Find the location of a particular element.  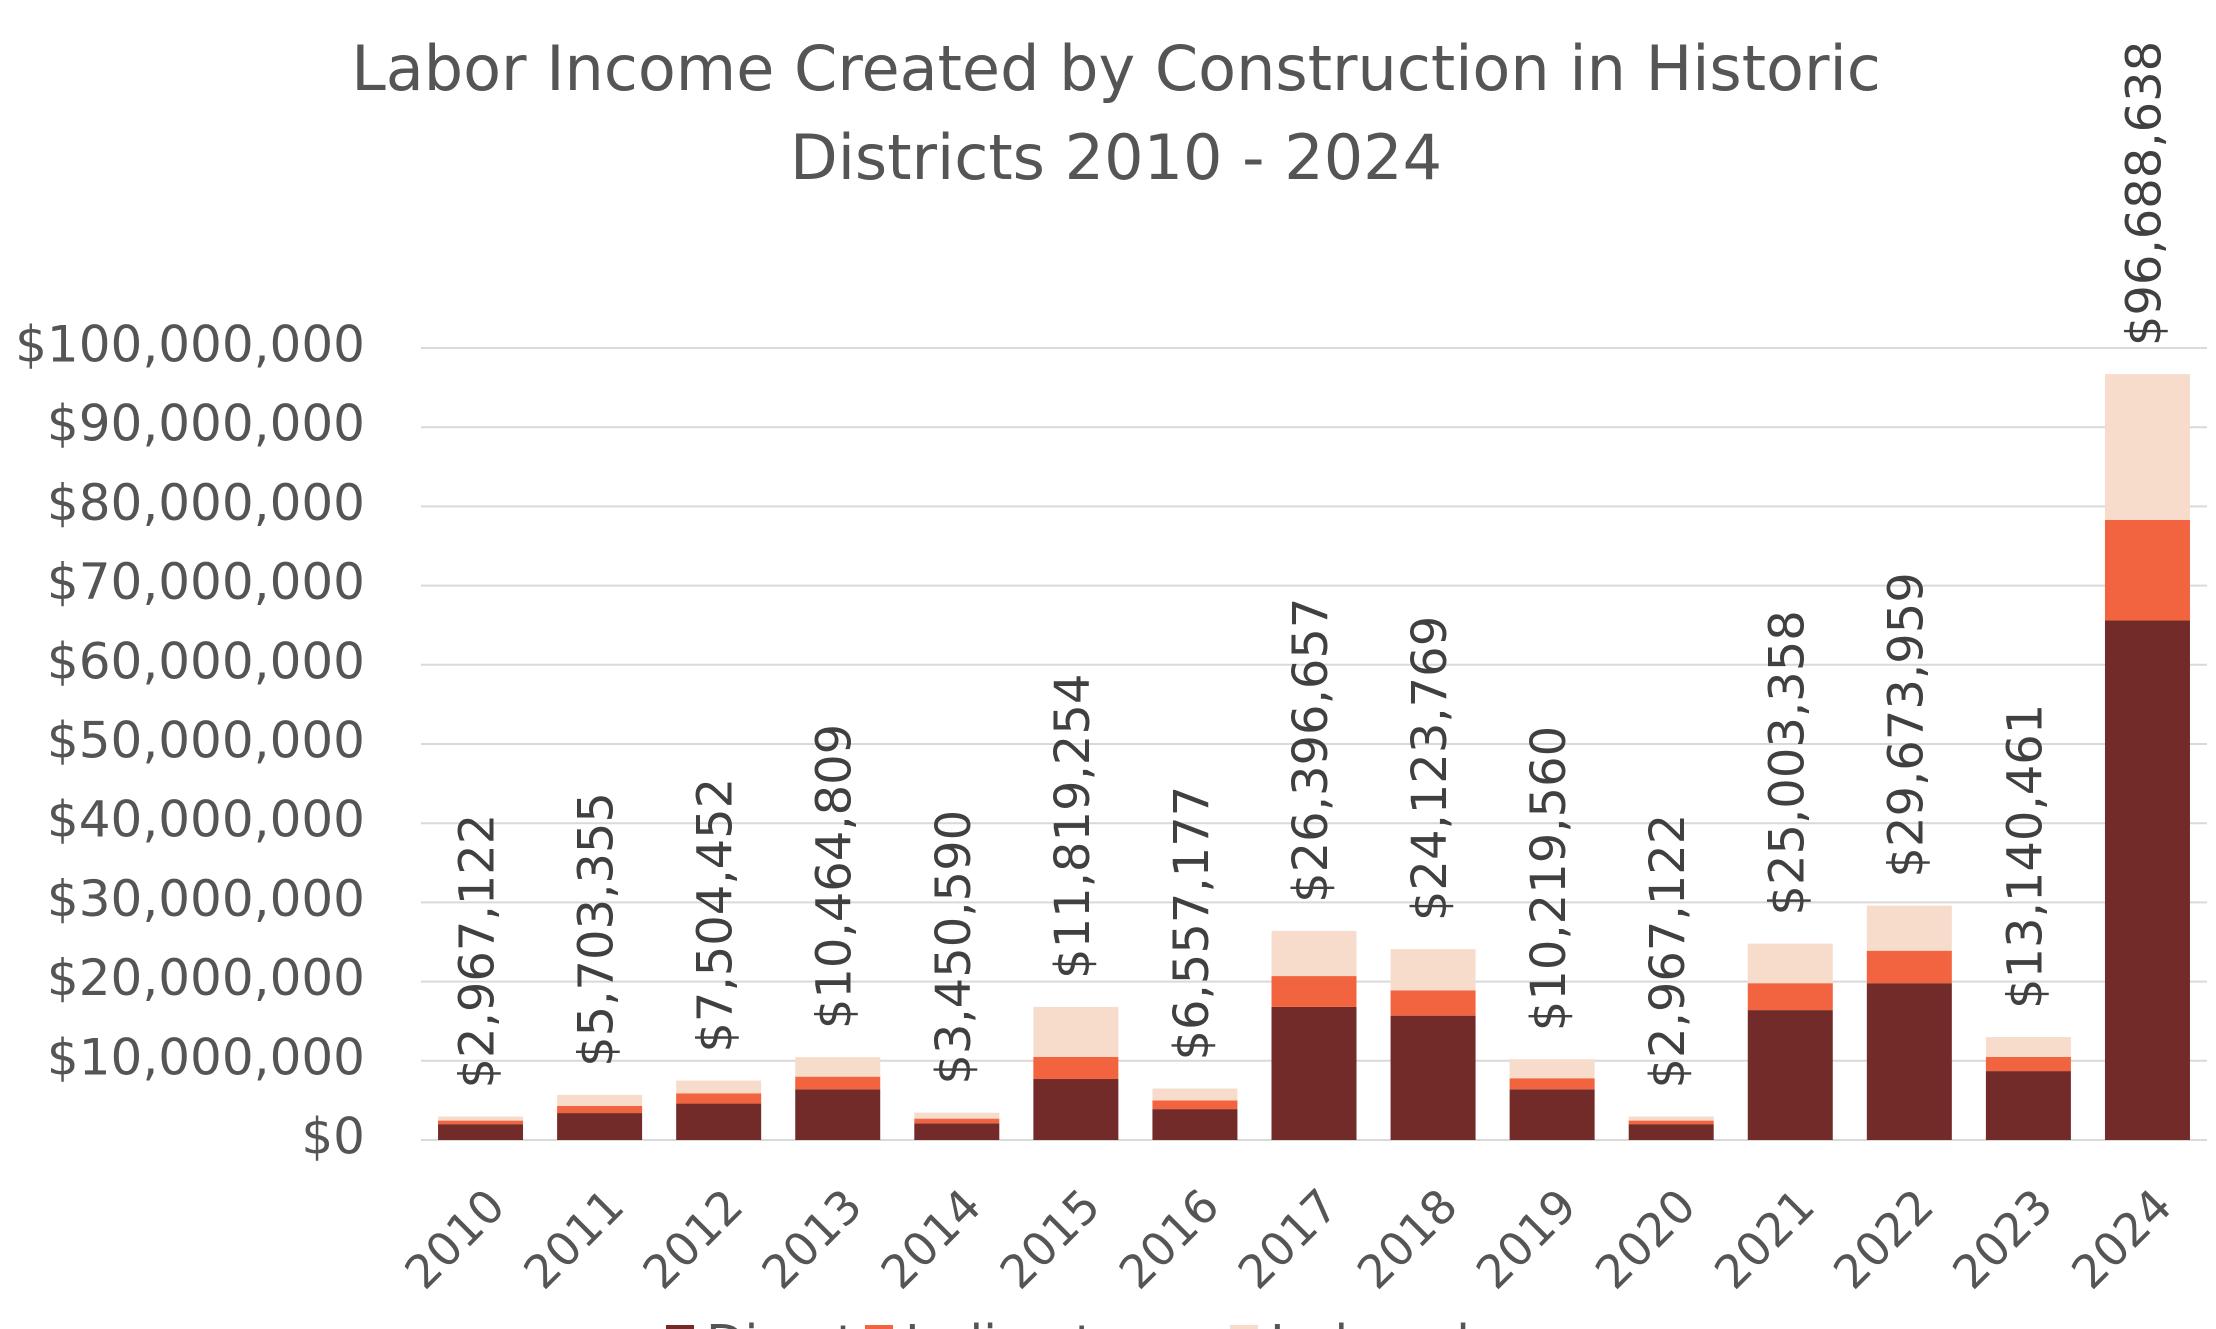

y-tick-label: $80,000,000 is located at coordinates (206, 503).